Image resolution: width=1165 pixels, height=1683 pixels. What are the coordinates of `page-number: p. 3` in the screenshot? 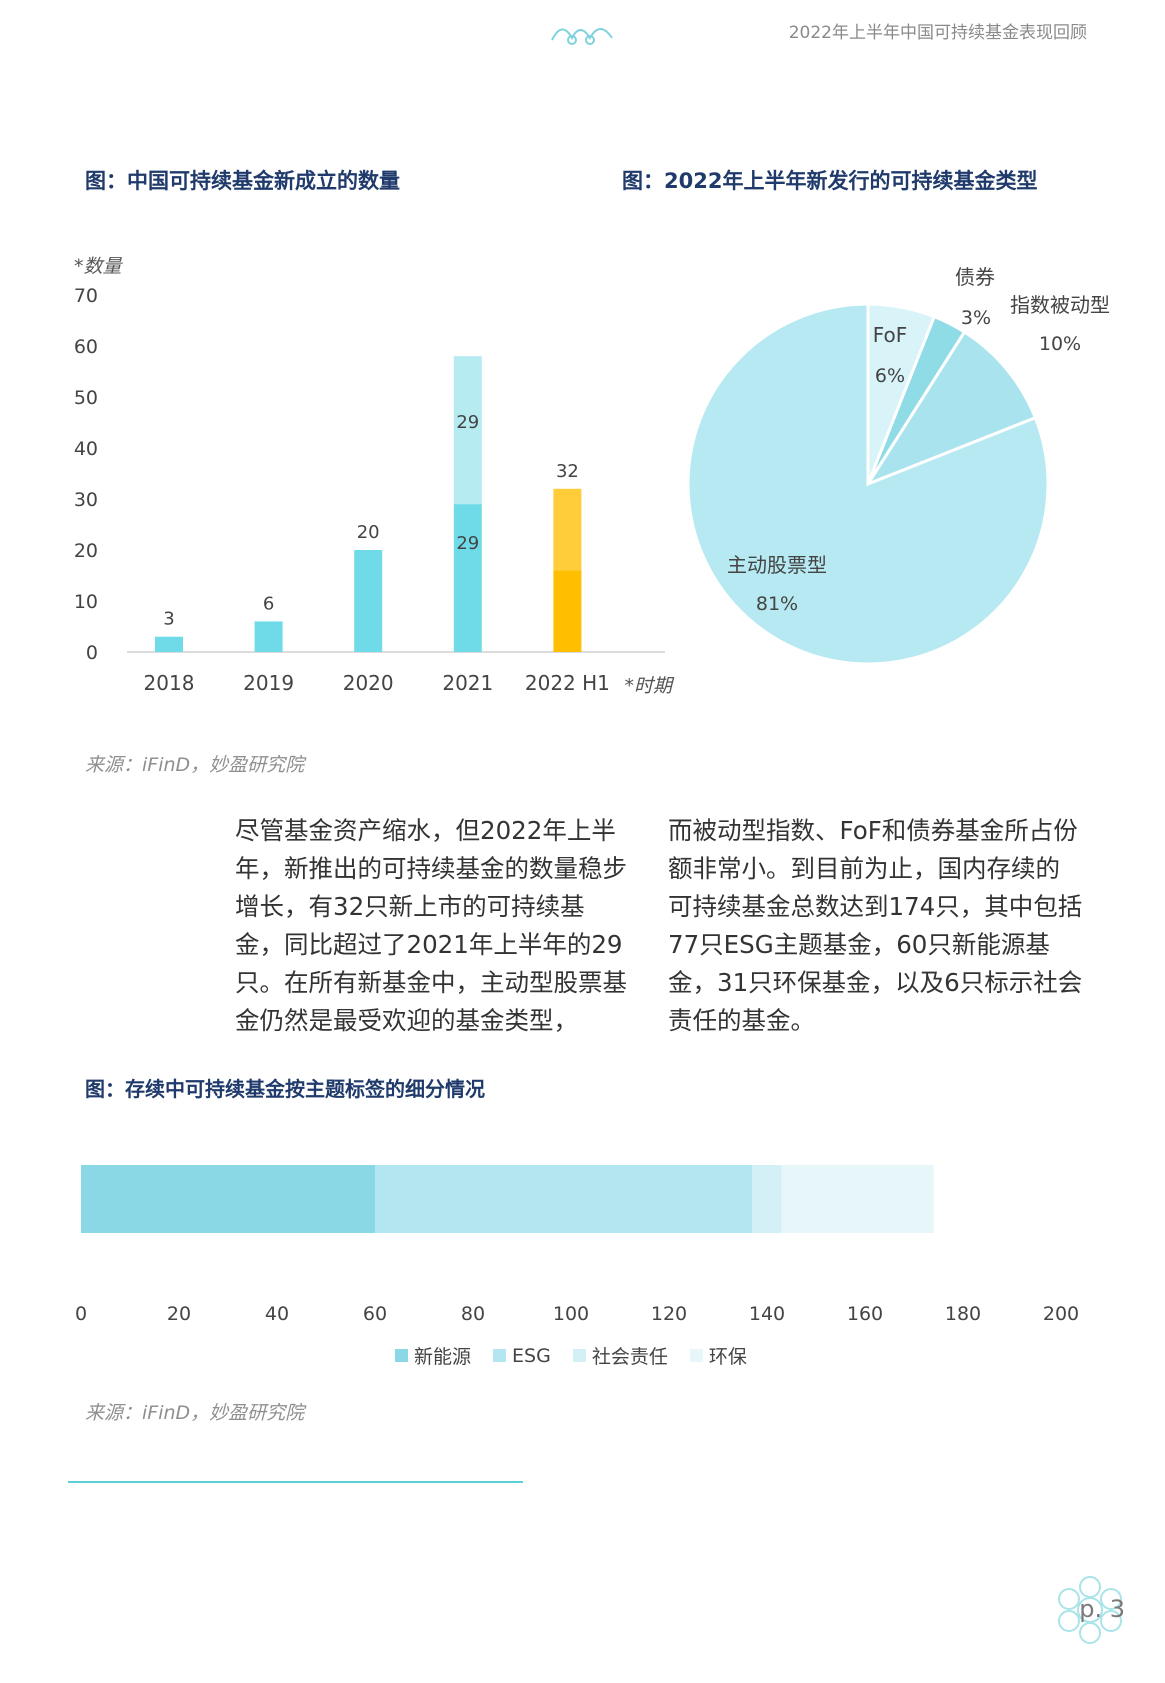 It's located at (1102, 1609).